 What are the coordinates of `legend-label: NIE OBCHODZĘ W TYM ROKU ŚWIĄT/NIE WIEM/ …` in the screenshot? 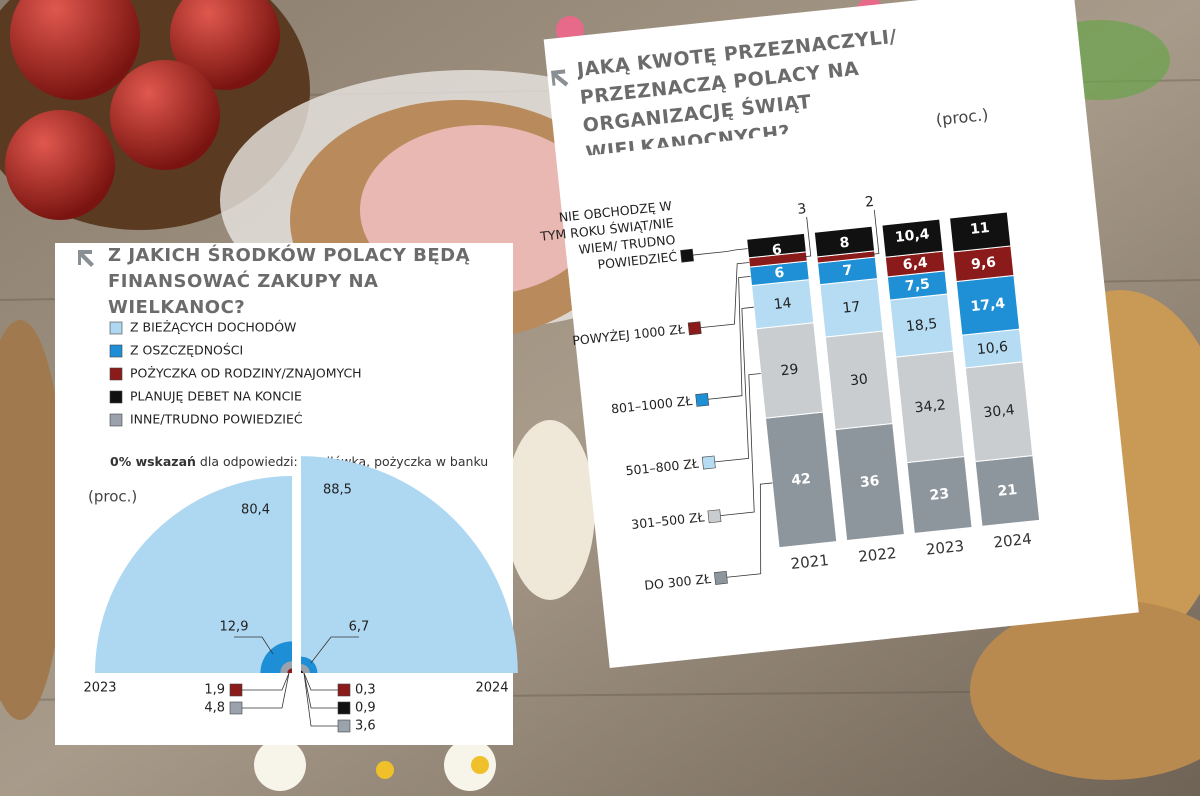 It's located at (608, 235).